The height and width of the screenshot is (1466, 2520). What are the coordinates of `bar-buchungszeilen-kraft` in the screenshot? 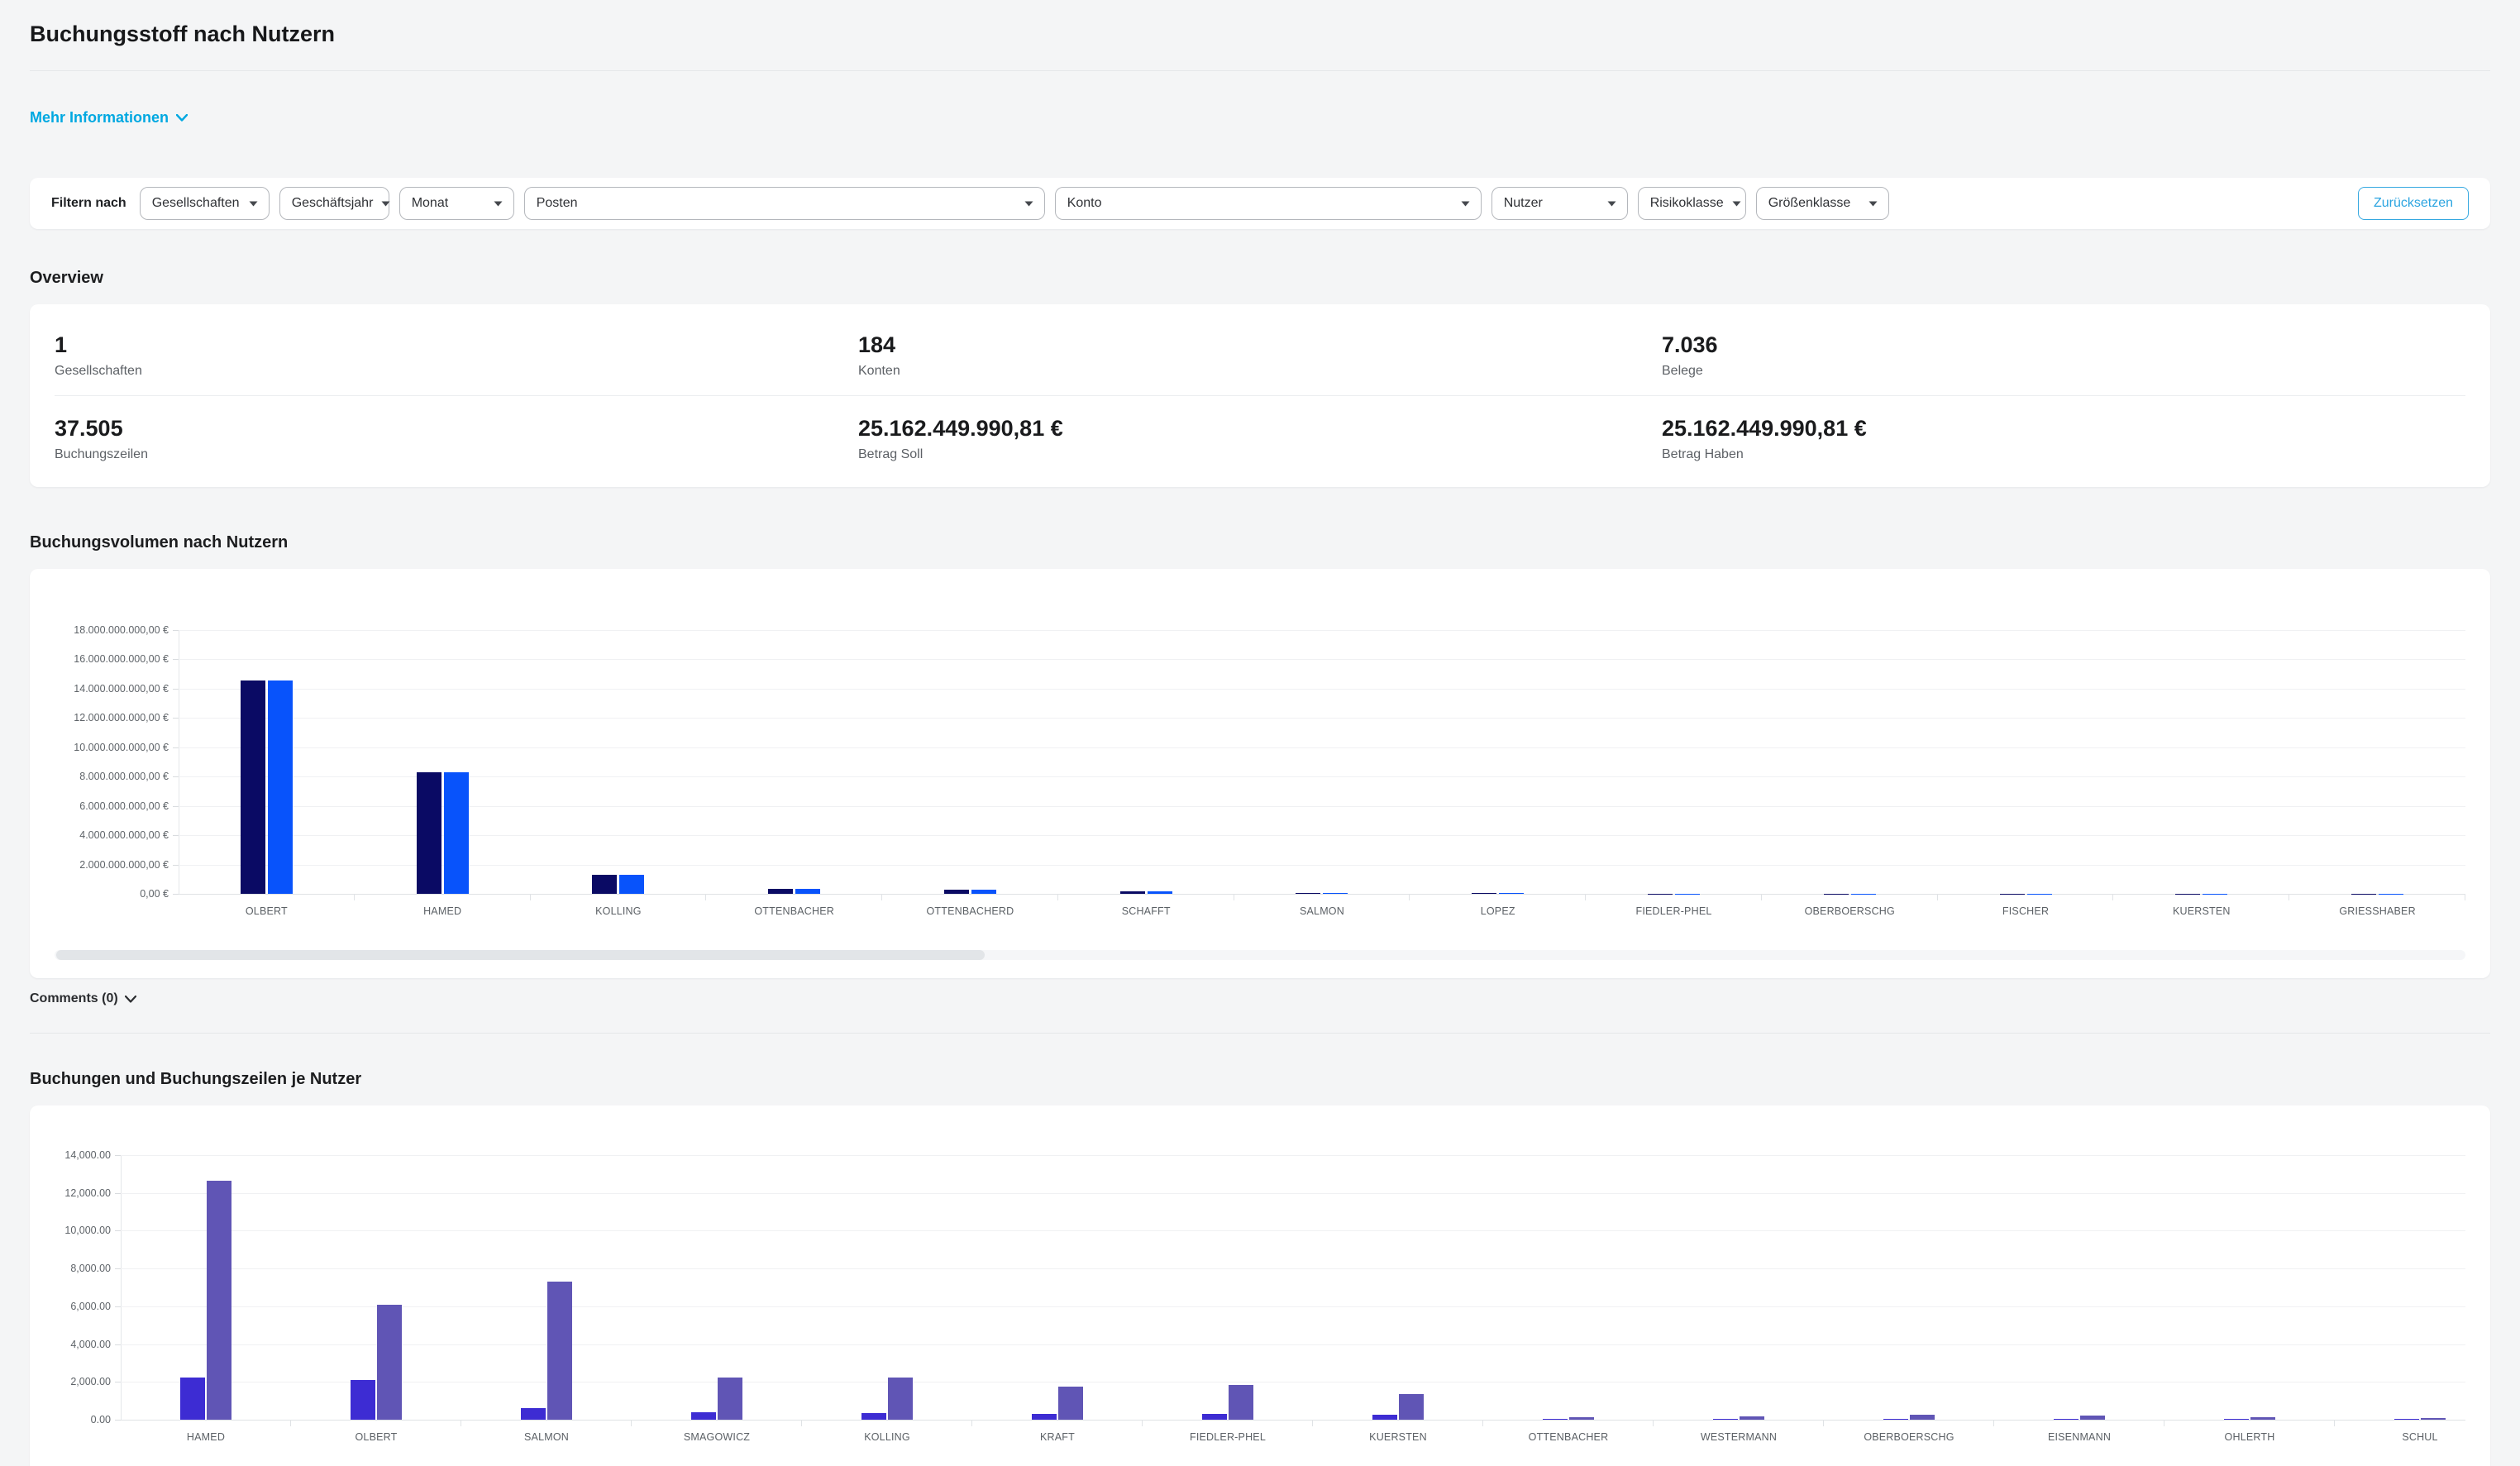 It's located at (1070, 1403).